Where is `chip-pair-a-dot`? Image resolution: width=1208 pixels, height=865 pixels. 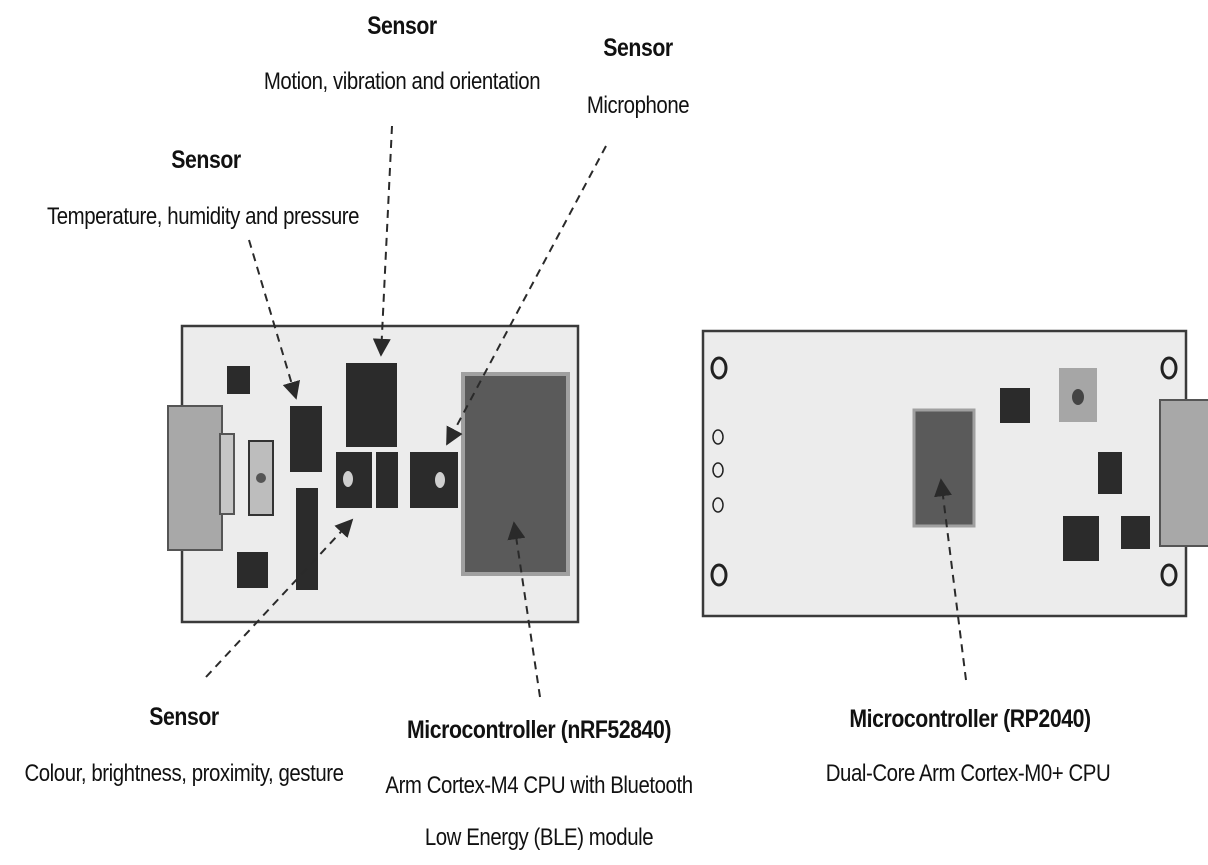
chip-pair-a-dot is located at coordinates (348, 479).